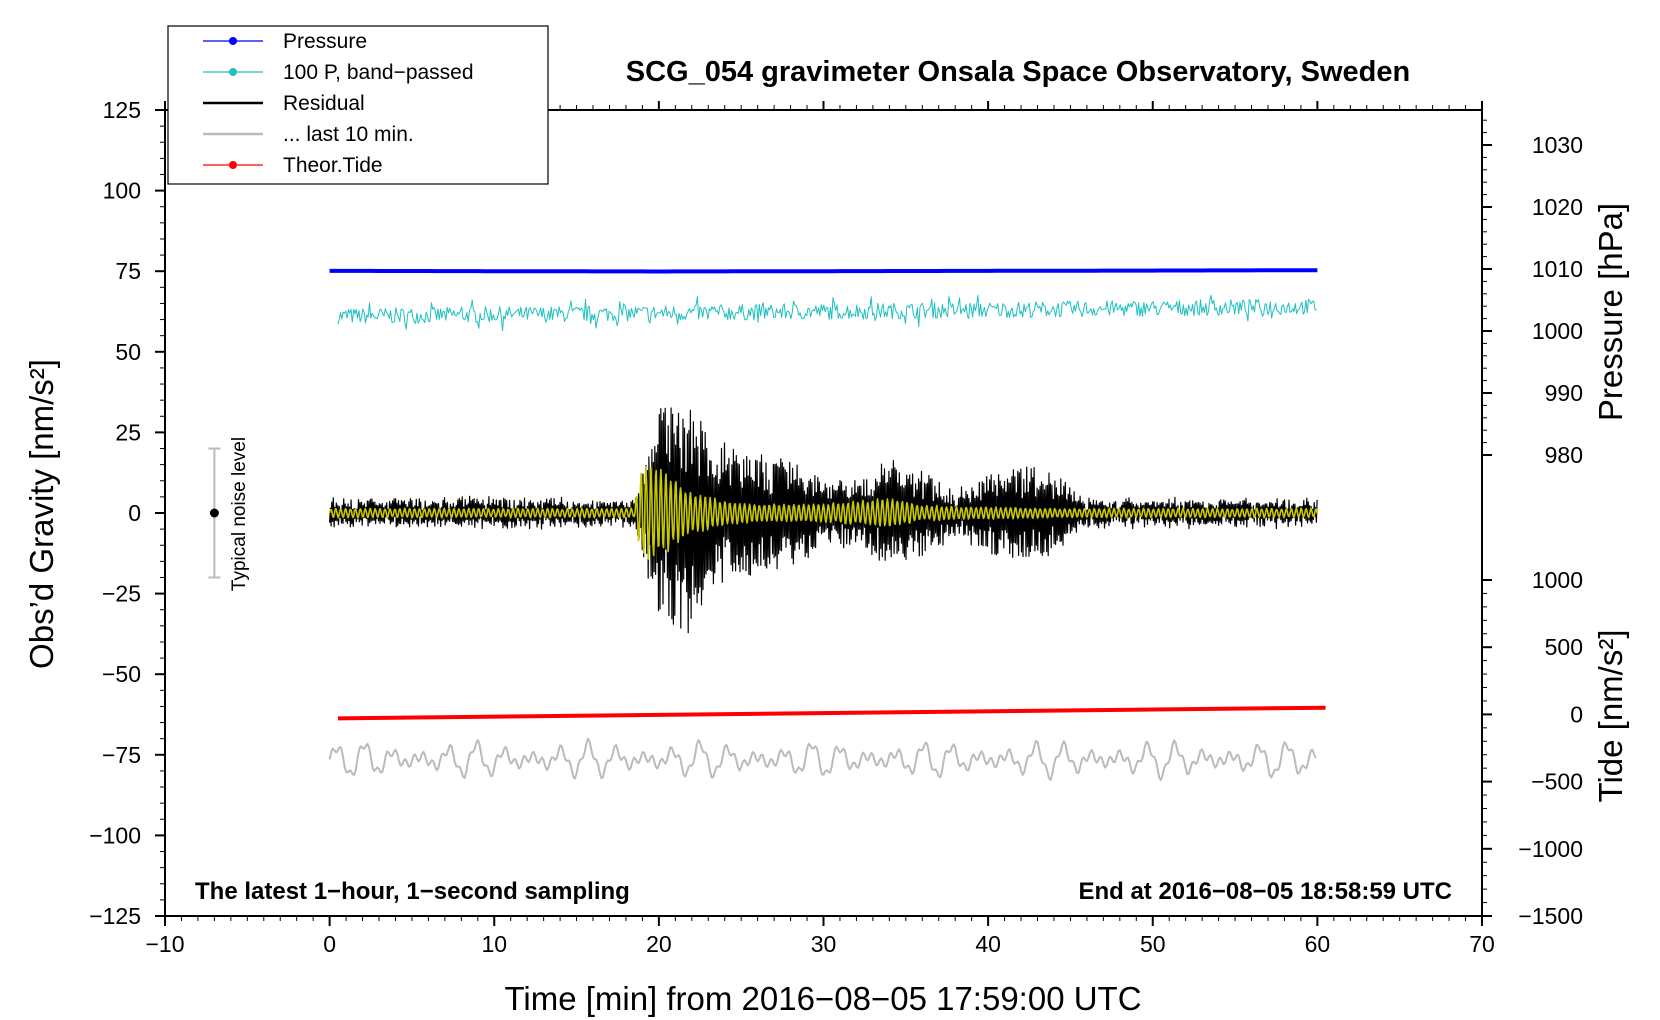 This screenshot has height=1020, width=1660. What do you see at coordinates (1557, 580) in the screenshot?
I see `tide-tick-label: 1000` at bounding box center [1557, 580].